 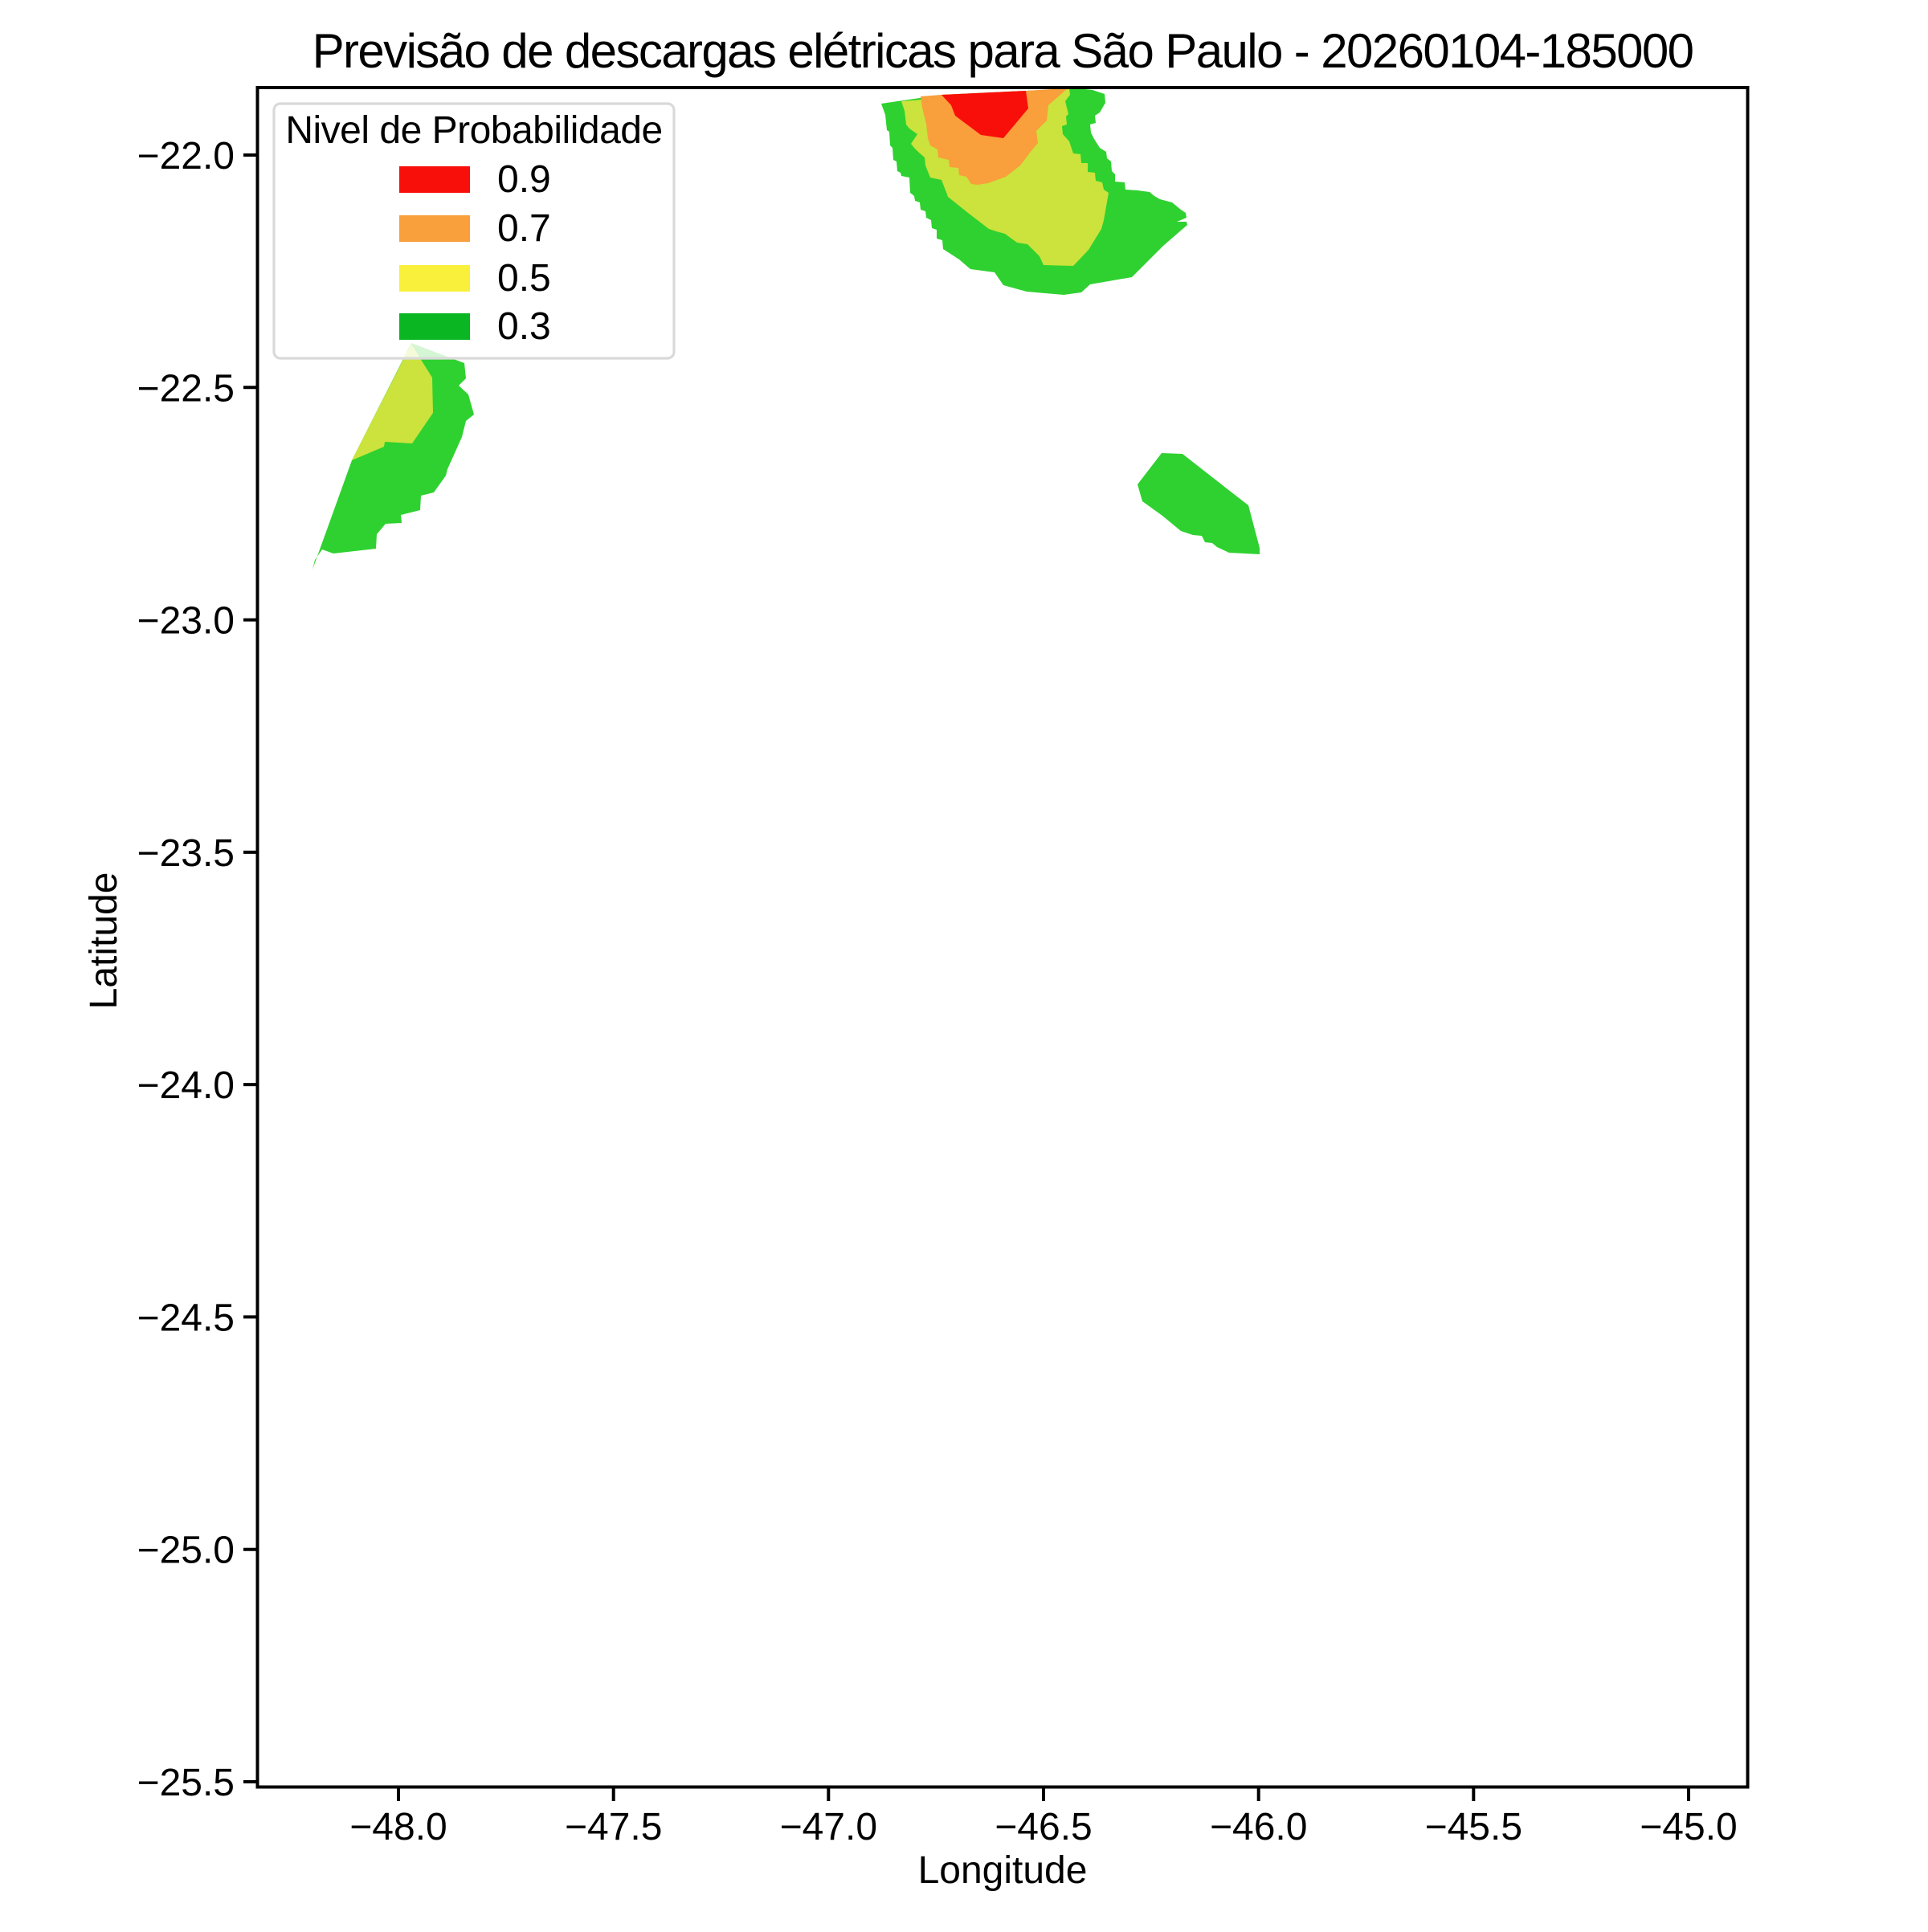 I want to click on svg-text: −24.0, so click(x=186, y=1085).